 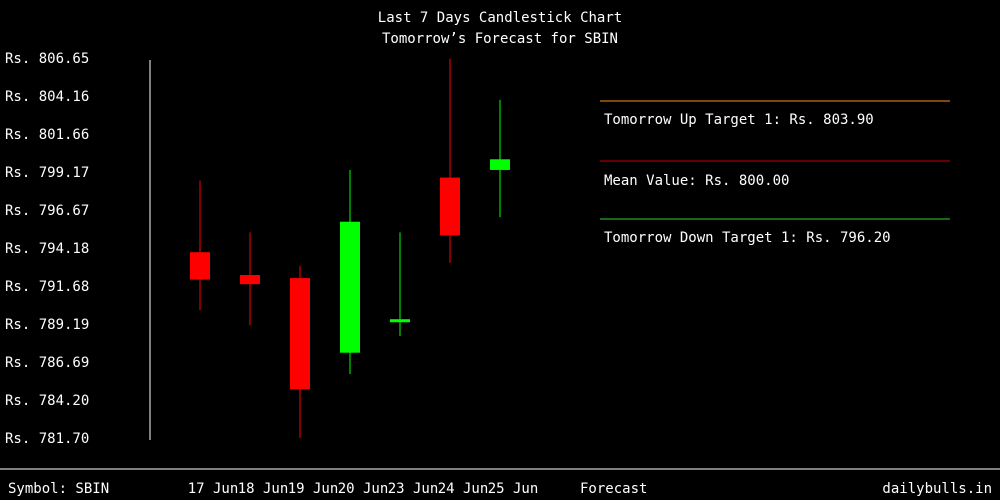 I want to click on y-tick-label: Rs. 784.20, so click(x=47, y=401).